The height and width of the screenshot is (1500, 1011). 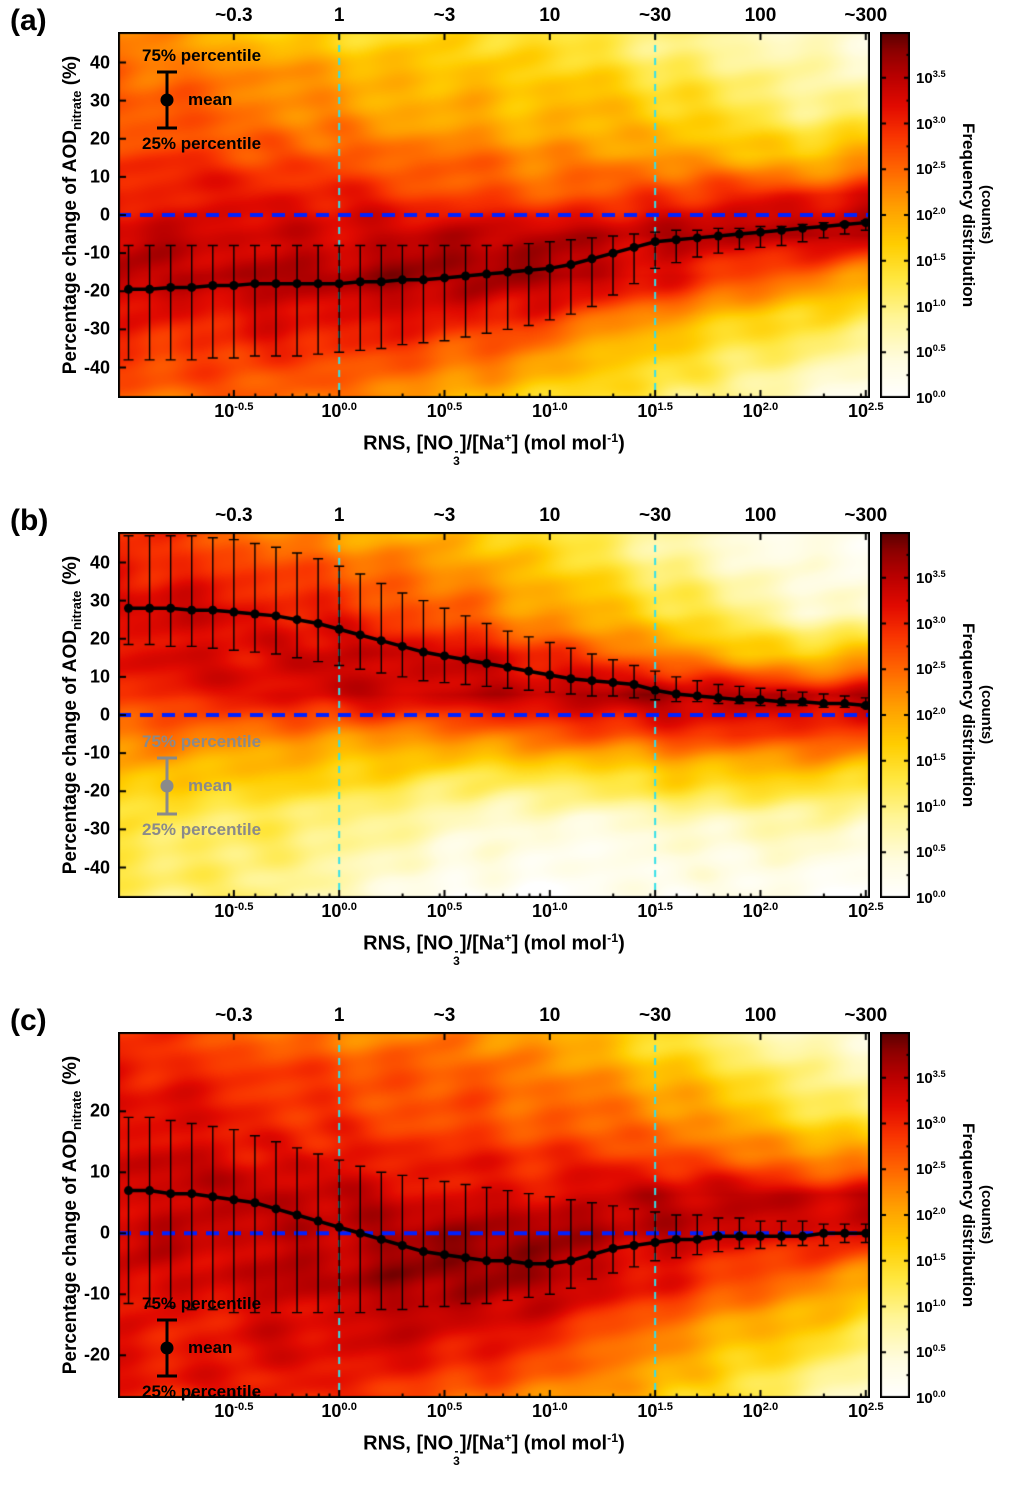 I want to click on label-part: ), so click(x=621, y=1443).